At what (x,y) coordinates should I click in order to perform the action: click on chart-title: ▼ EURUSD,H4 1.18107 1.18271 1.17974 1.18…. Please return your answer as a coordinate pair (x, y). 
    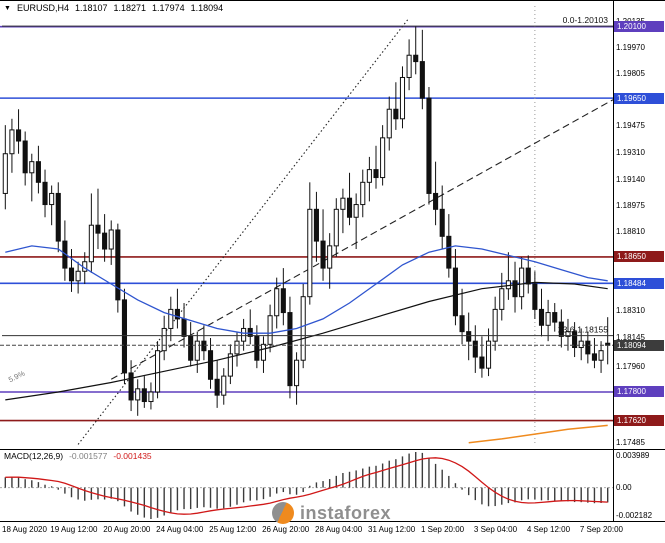
    Looking at the image, I should click on (113, 8).